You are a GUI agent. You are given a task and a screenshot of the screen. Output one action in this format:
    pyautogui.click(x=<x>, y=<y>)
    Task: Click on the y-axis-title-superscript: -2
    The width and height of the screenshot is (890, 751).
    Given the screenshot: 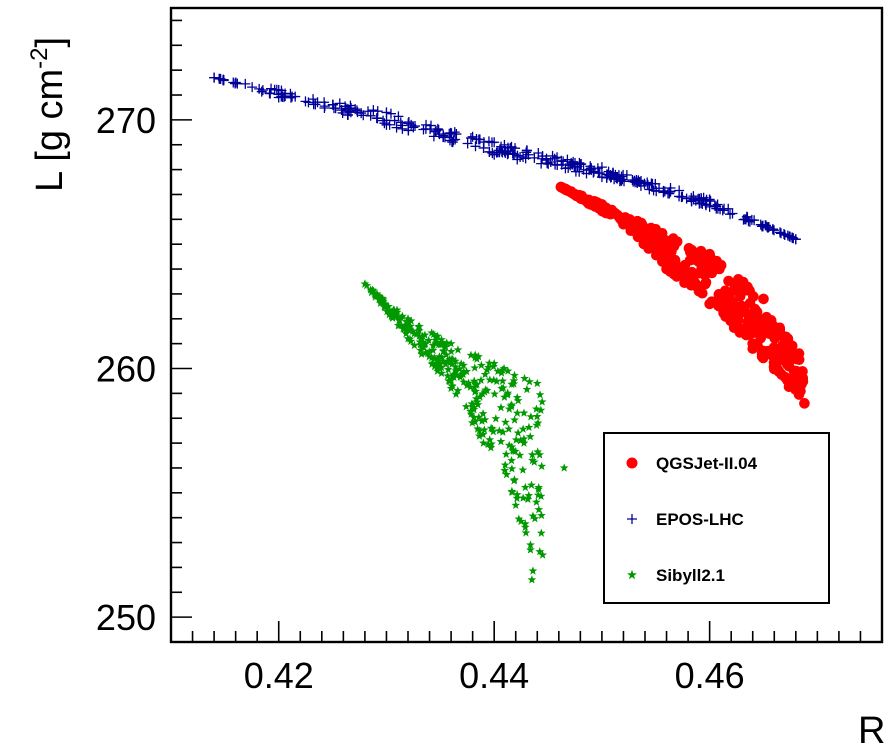 What is the action you would take?
    pyautogui.click(x=39, y=57)
    